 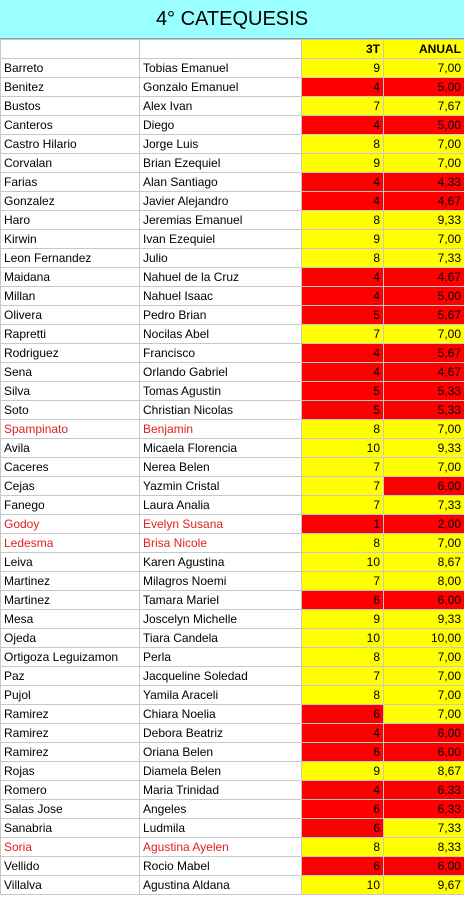 I want to click on name-cell: Chiara Noelia, so click(x=220, y=714).